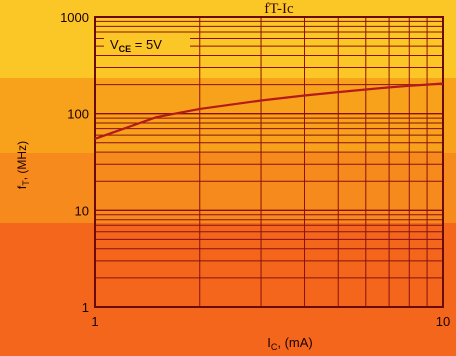  I want to click on y-tick-label: 1000, so click(74, 17).